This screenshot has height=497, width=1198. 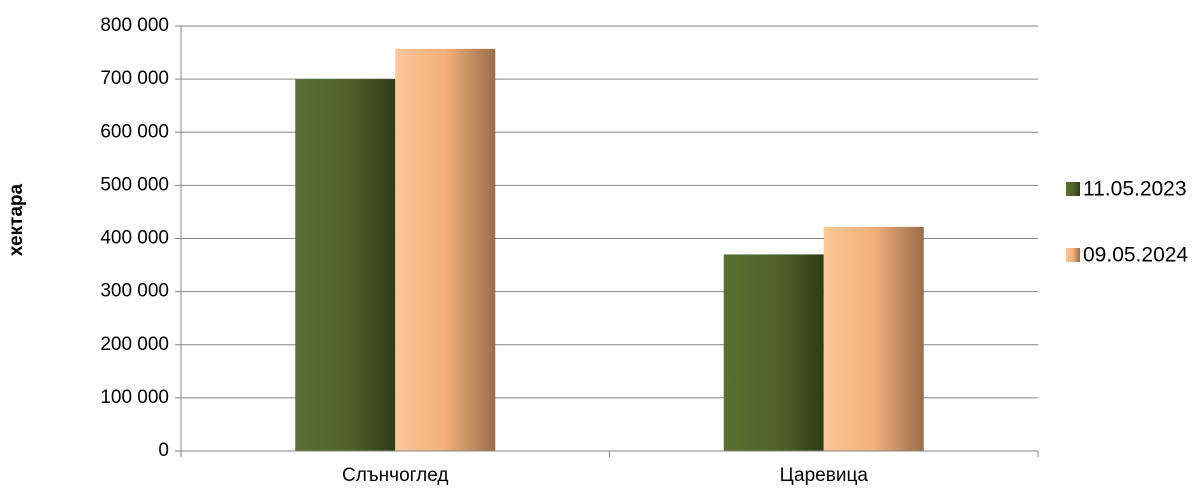 I want to click on legend: 11.05.2023 09.05.2024, so click(x=1127, y=222).